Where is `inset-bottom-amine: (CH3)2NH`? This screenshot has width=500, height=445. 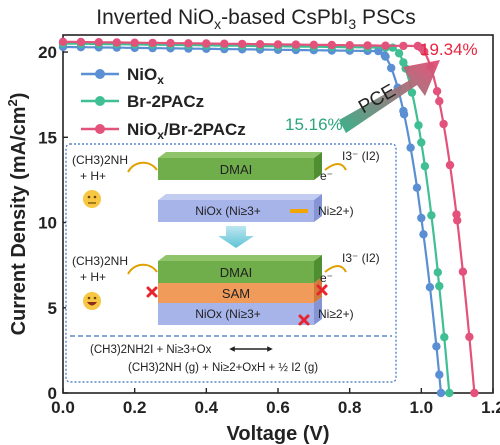 inset-bottom-amine: (CH3)2NH is located at coordinates (100, 261).